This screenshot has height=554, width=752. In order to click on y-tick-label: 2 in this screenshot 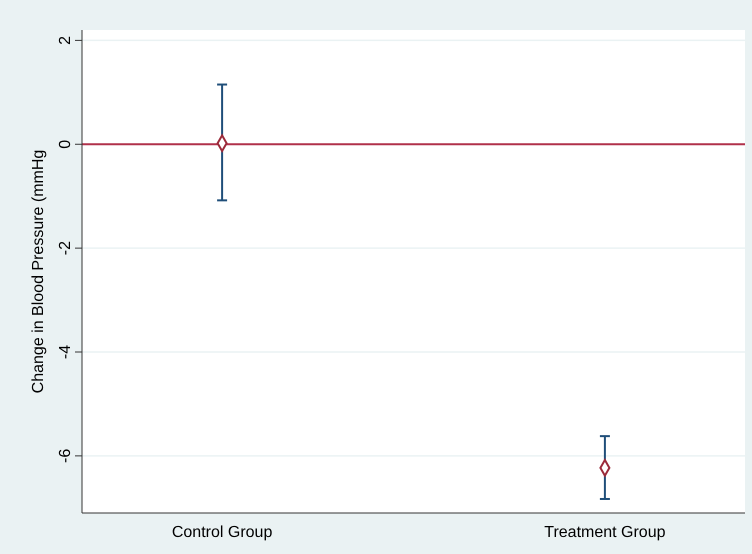, I will do `click(65, 40)`.